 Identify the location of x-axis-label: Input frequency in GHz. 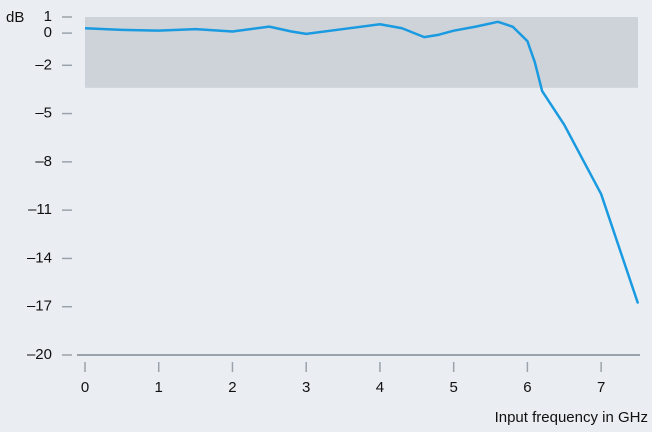
(571, 417).